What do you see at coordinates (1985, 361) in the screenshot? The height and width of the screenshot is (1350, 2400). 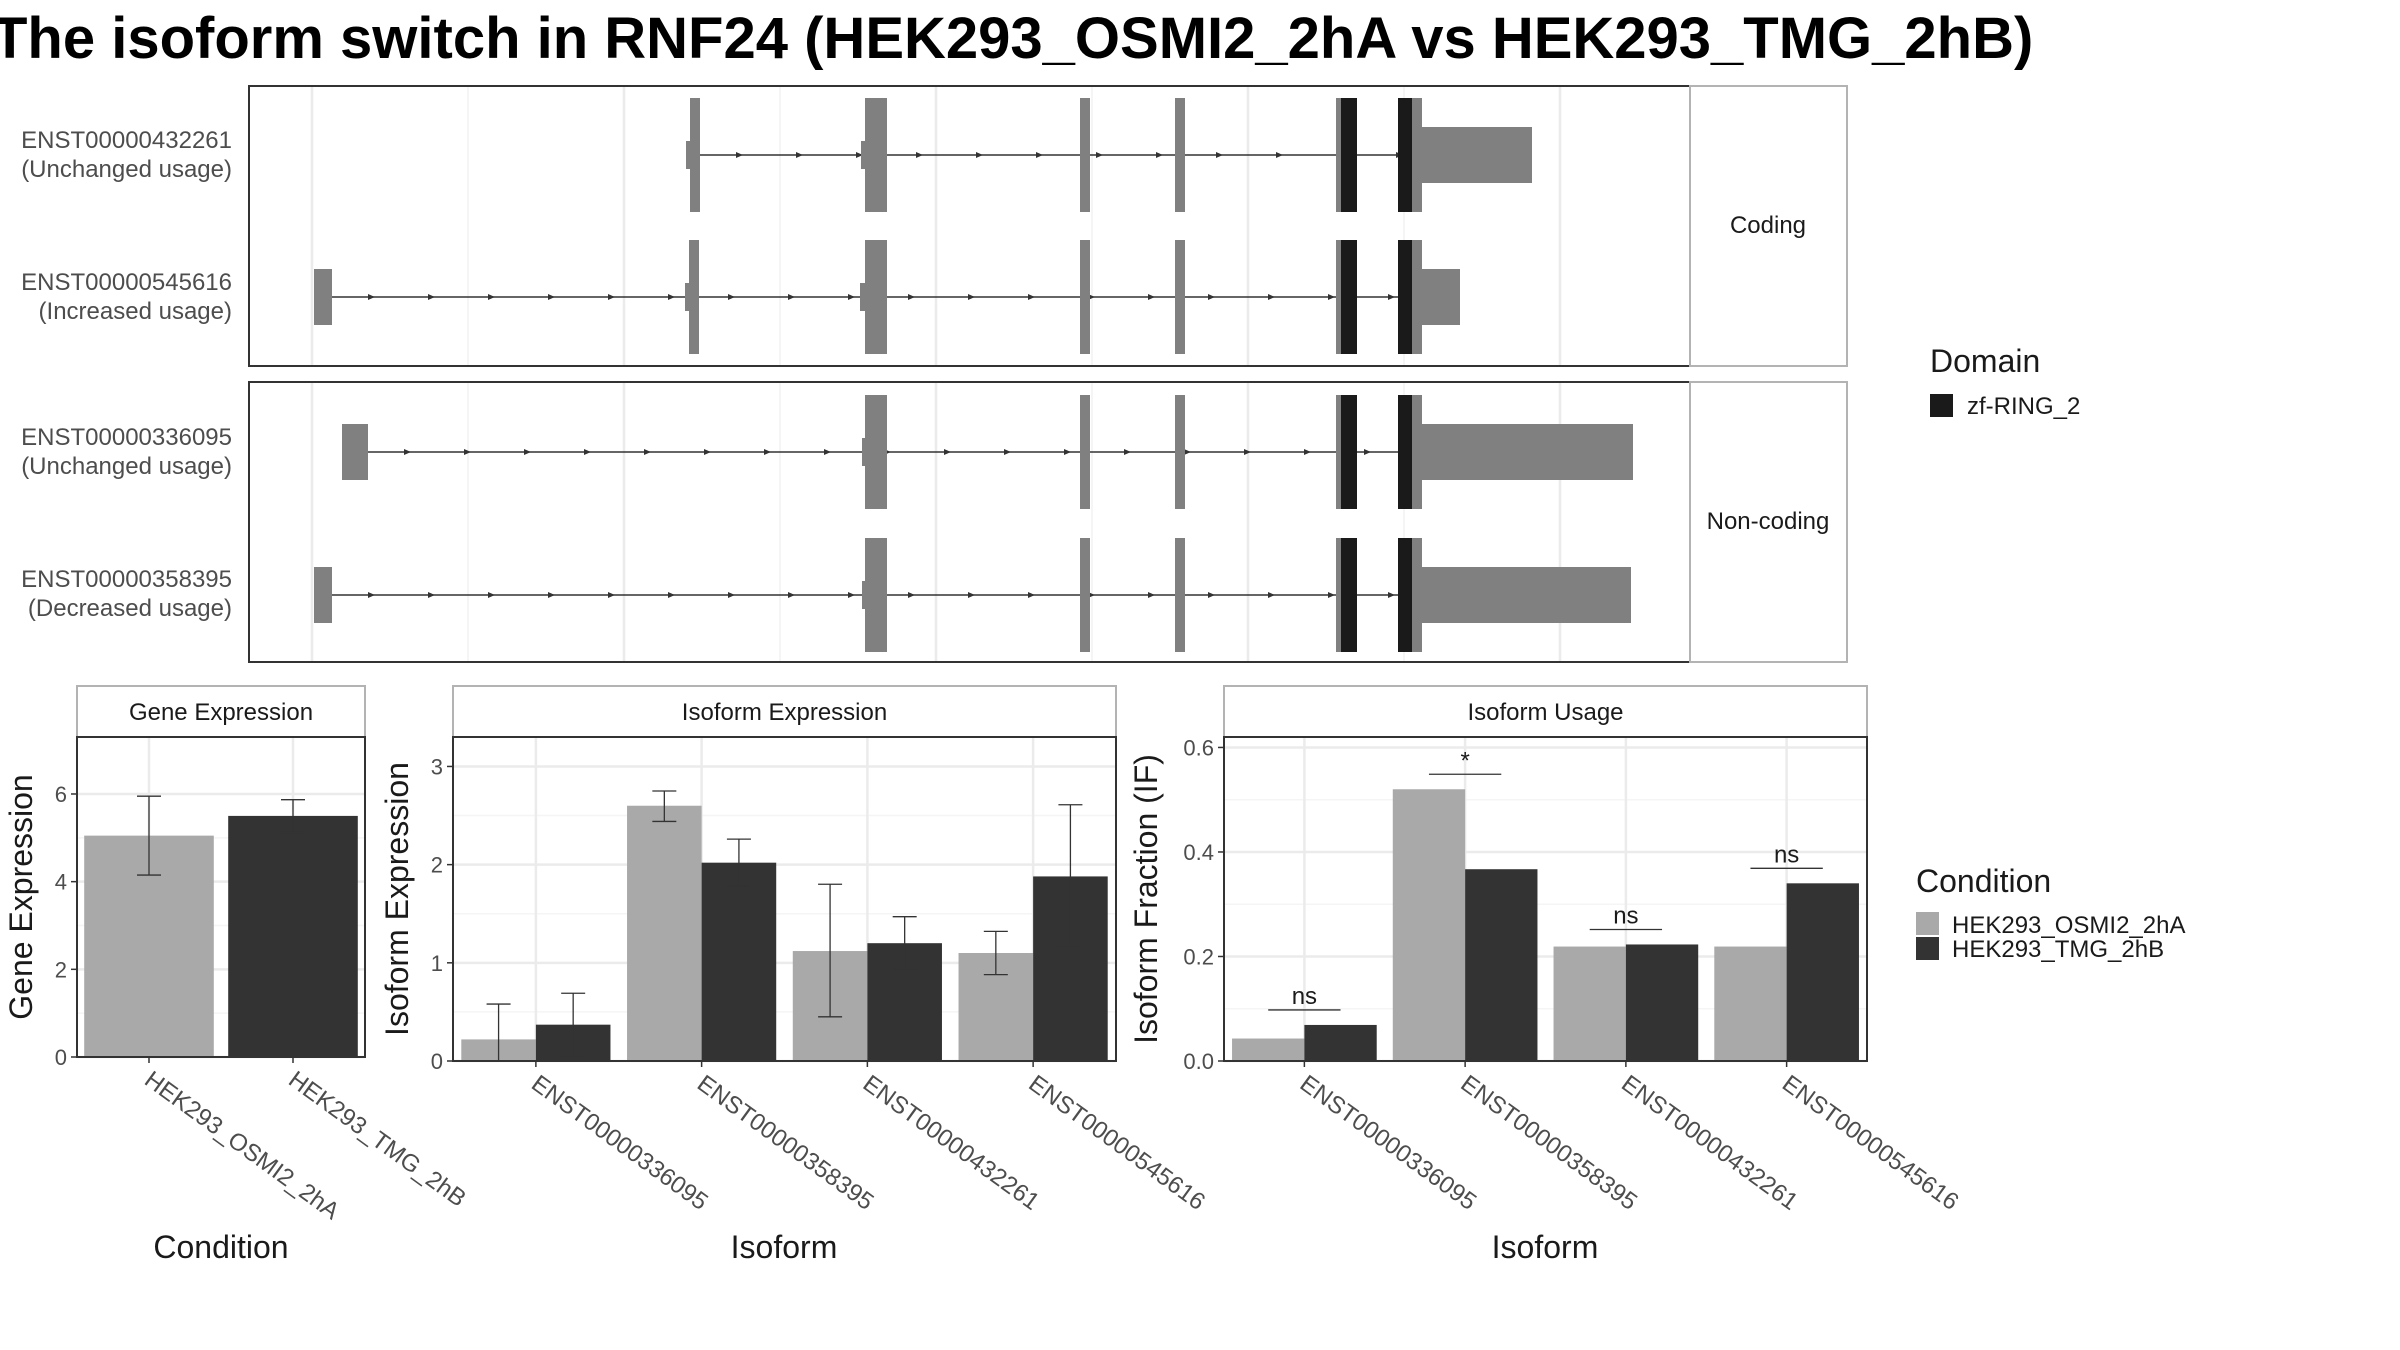 I see `domain-legend-title: Domain` at bounding box center [1985, 361].